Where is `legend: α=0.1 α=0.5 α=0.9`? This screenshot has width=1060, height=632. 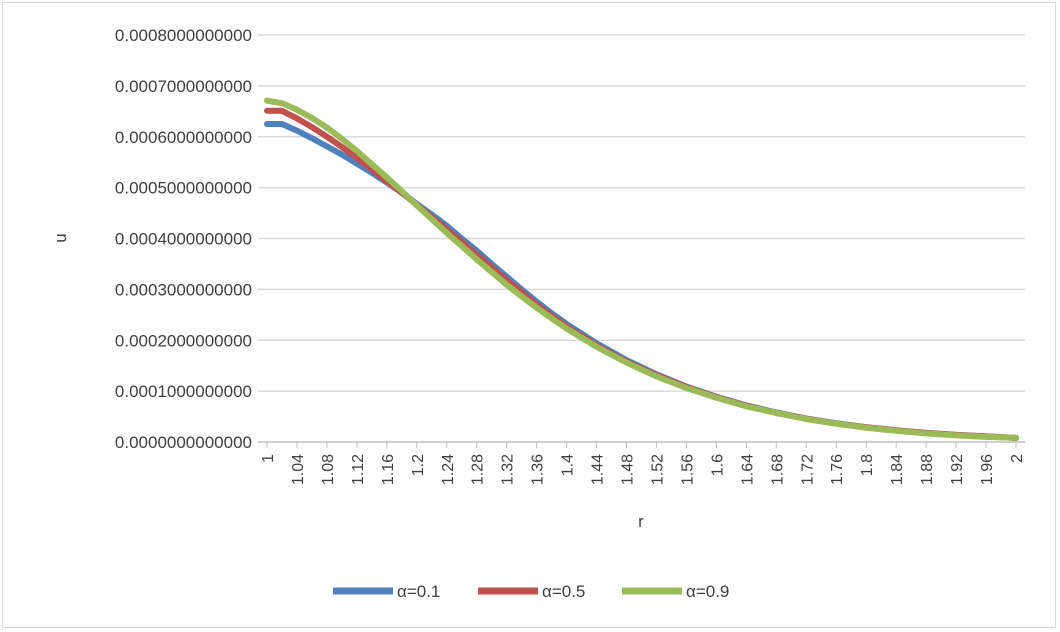 legend: α=0.1 α=0.5 α=0.9 is located at coordinates (531, 591).